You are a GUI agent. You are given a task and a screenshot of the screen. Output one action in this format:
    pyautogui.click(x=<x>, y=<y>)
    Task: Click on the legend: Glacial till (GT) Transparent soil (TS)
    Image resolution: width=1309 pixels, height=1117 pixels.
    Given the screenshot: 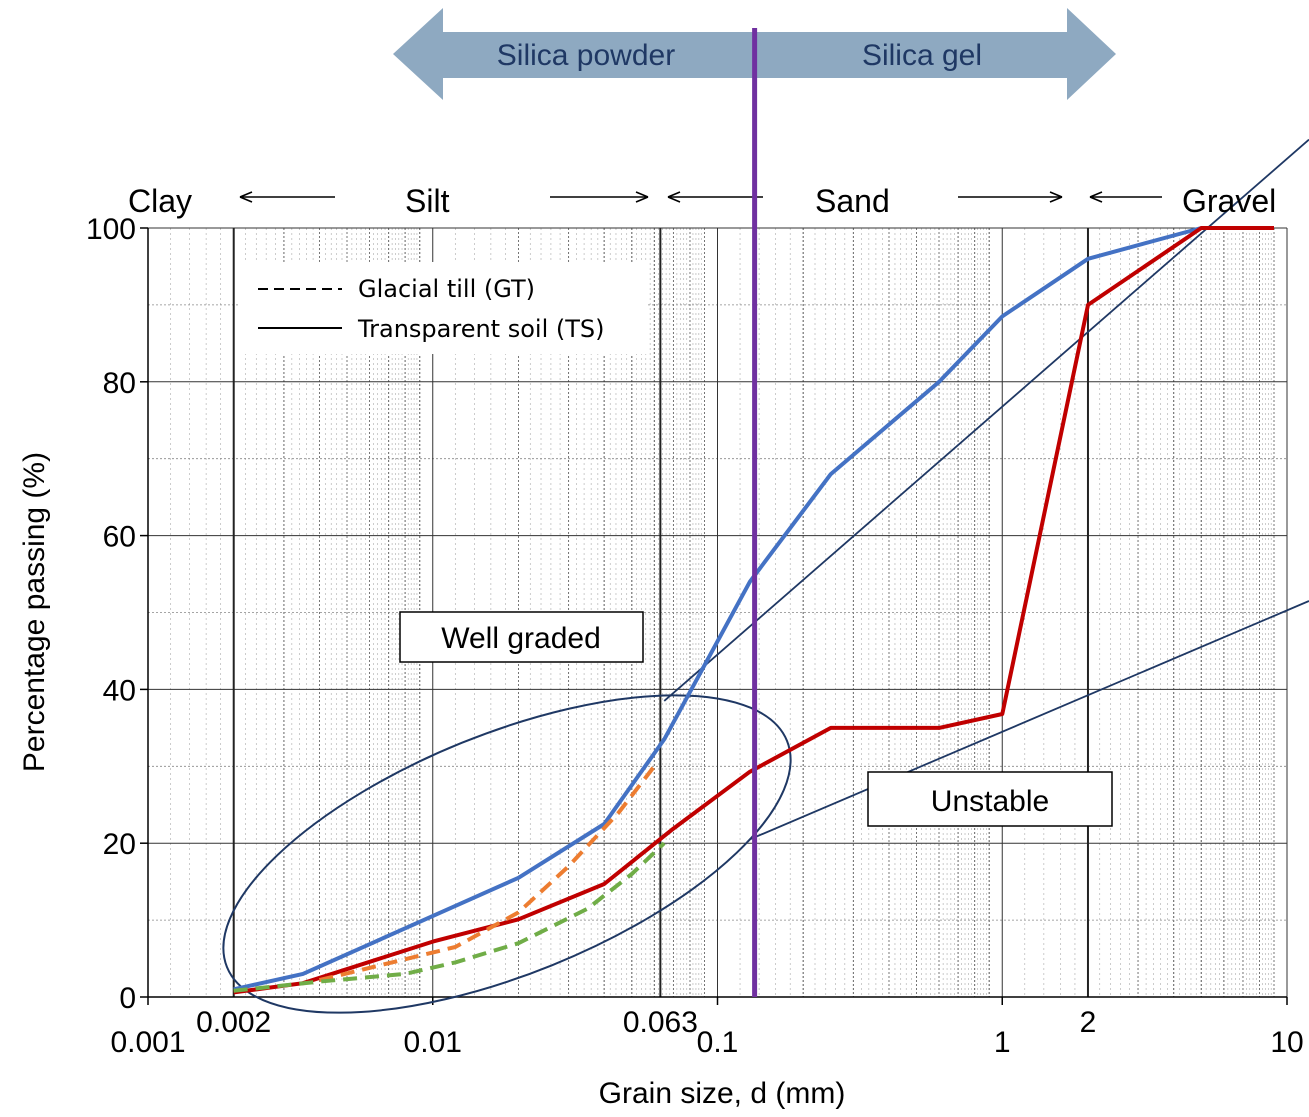 What is the action you would take?
    pyautogui.click(x=443, y=308)
    